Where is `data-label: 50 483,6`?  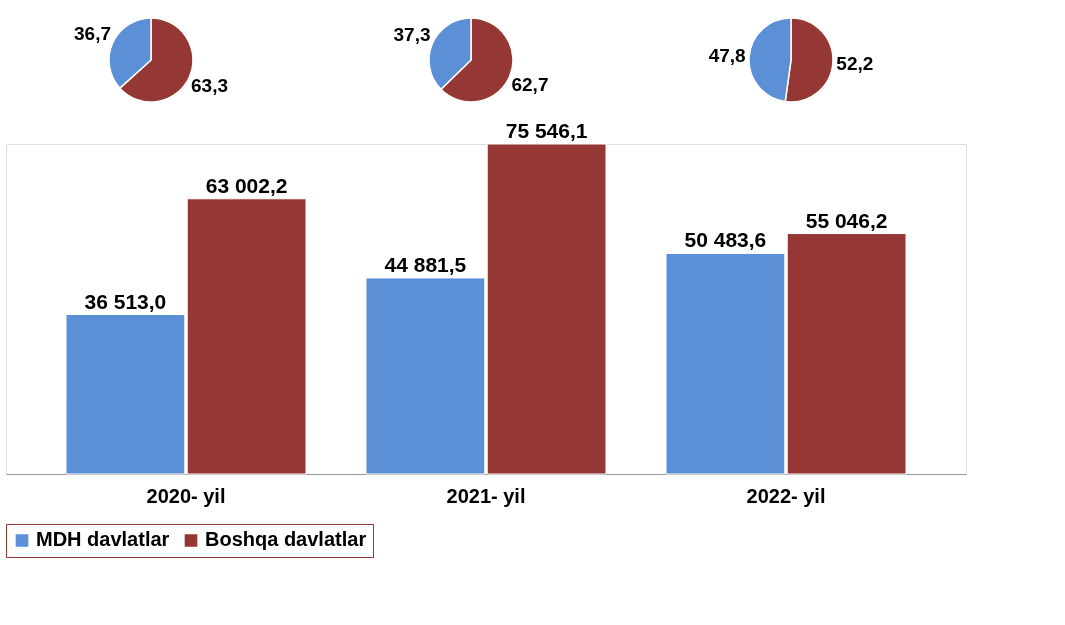
data-label: 50 483,6 is located at coordinates (725, 240).